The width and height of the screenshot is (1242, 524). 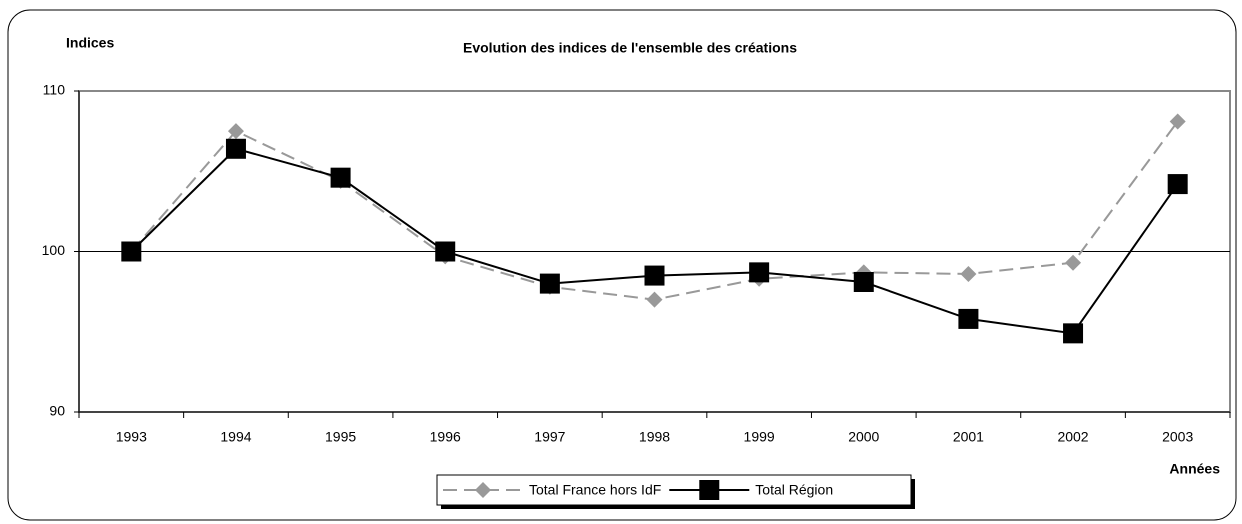 I want to click on x-tick-label: 1993, so click(x=131, y=437).